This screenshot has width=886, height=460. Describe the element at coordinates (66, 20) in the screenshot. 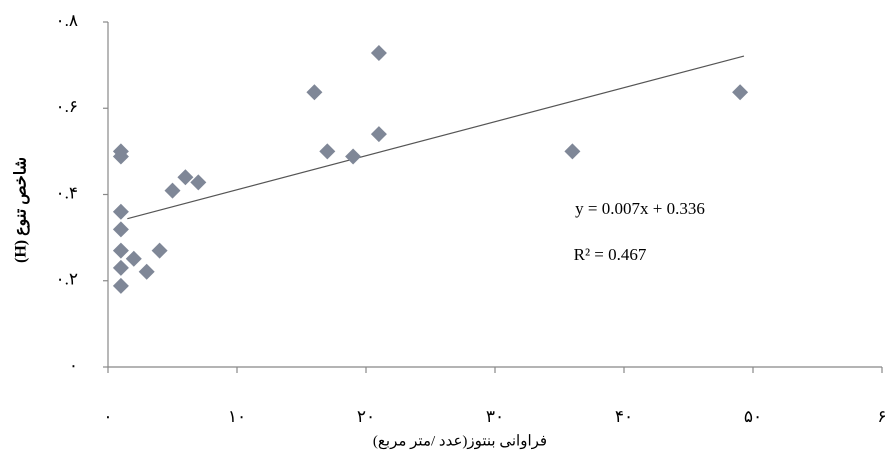

I see `y-tick-label: ۰.۸` at that location.